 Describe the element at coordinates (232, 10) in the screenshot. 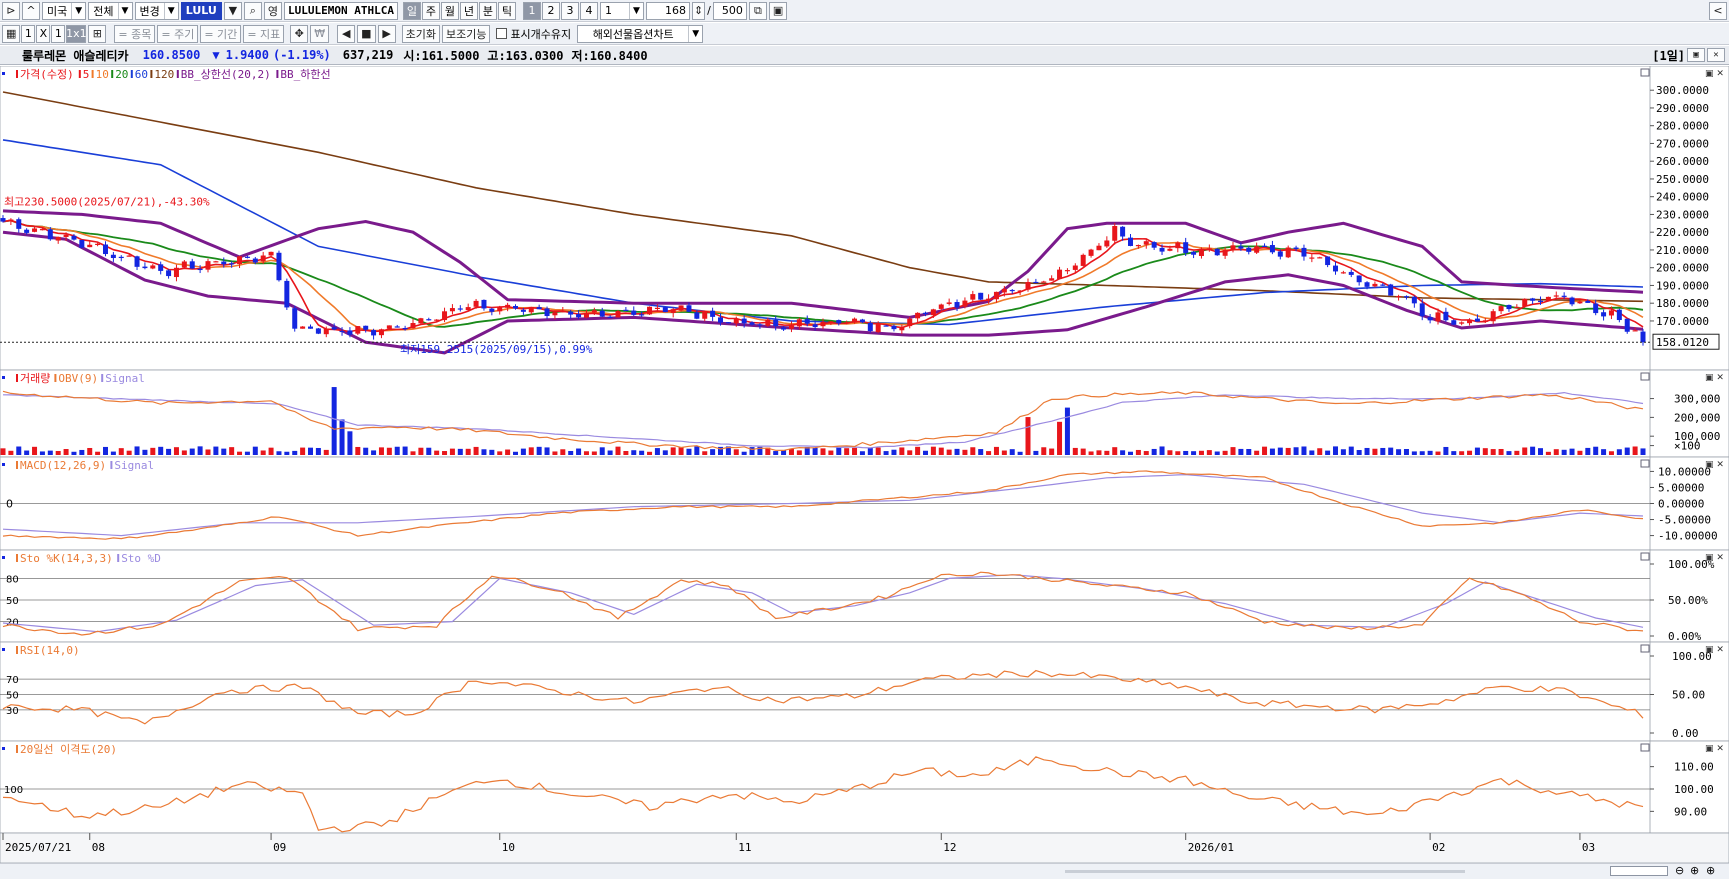

I see `ticker-dropdown-button: ▼` at that location.